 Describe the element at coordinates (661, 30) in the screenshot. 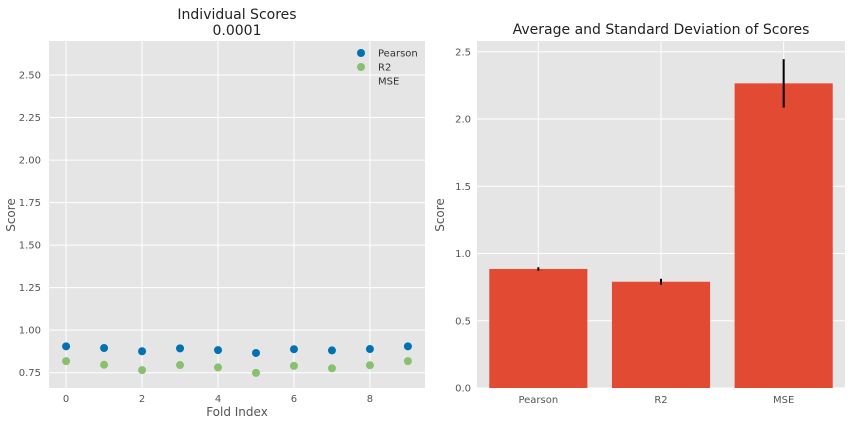

I see `chart-title-average: Average and Standard Deviation of Scores` at that location.